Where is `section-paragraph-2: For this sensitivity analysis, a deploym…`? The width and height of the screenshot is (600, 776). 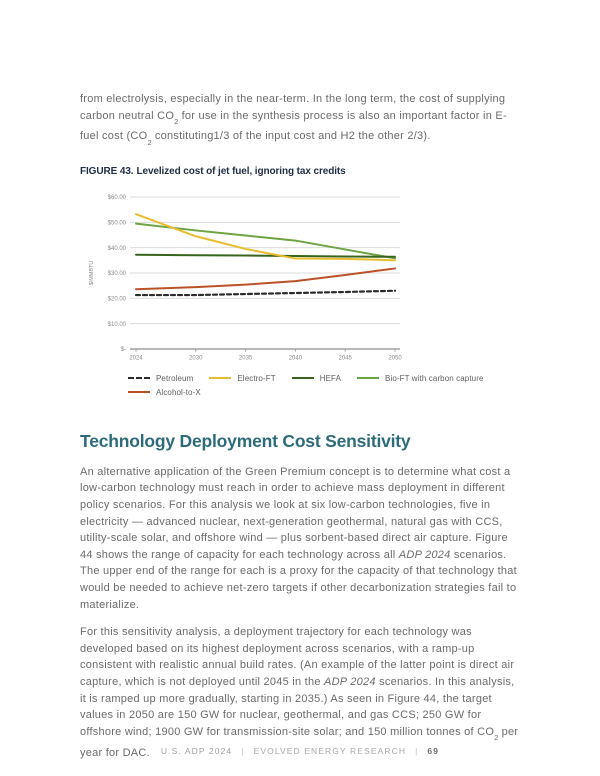 section-paragraph-2: For this sensitivity analysis, a deploym… is located at coordinates (299, 692).